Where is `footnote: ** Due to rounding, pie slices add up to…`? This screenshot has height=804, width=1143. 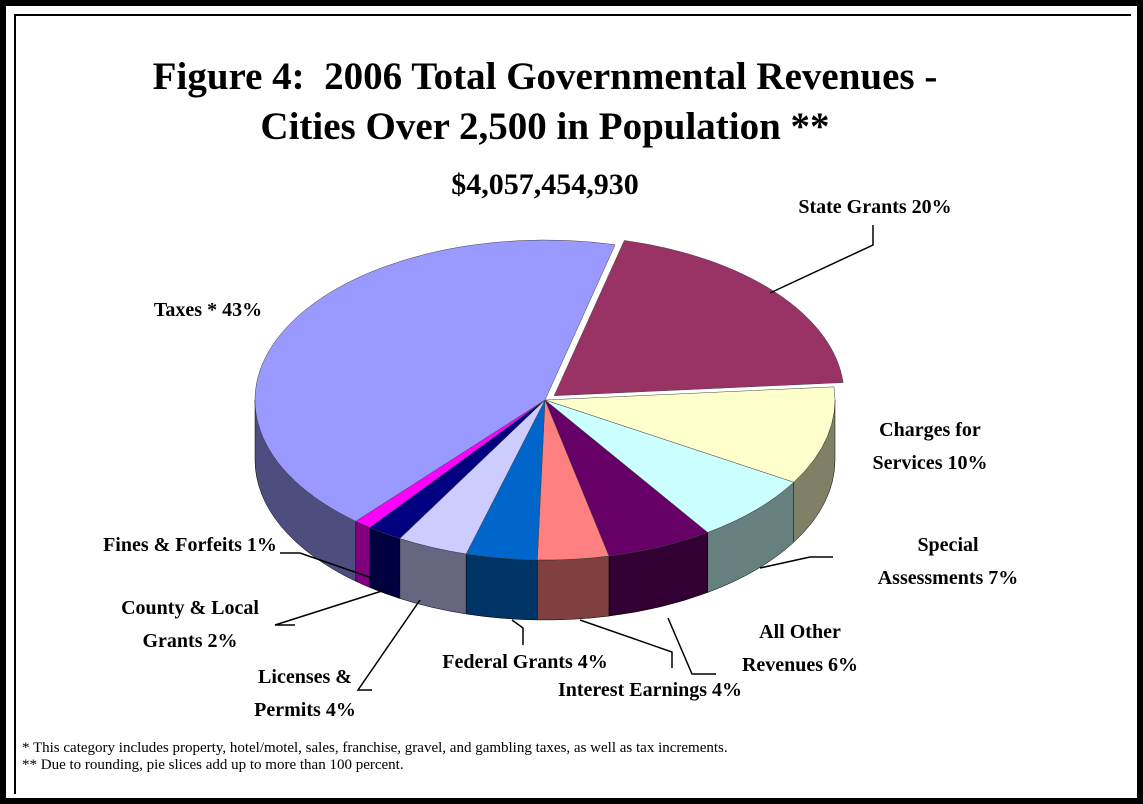
footnote: ** Due to rounding, pie slices add up to… is located at coordinates (213, 765).